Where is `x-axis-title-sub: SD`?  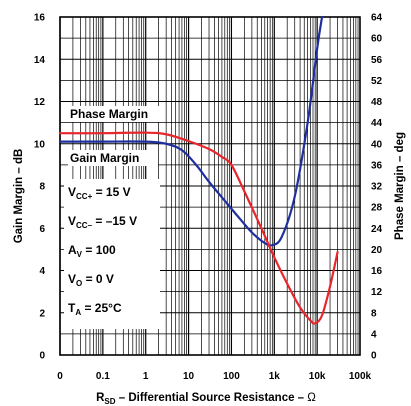 x-axis-title-sub: SD is located at coordinates (109, 401).